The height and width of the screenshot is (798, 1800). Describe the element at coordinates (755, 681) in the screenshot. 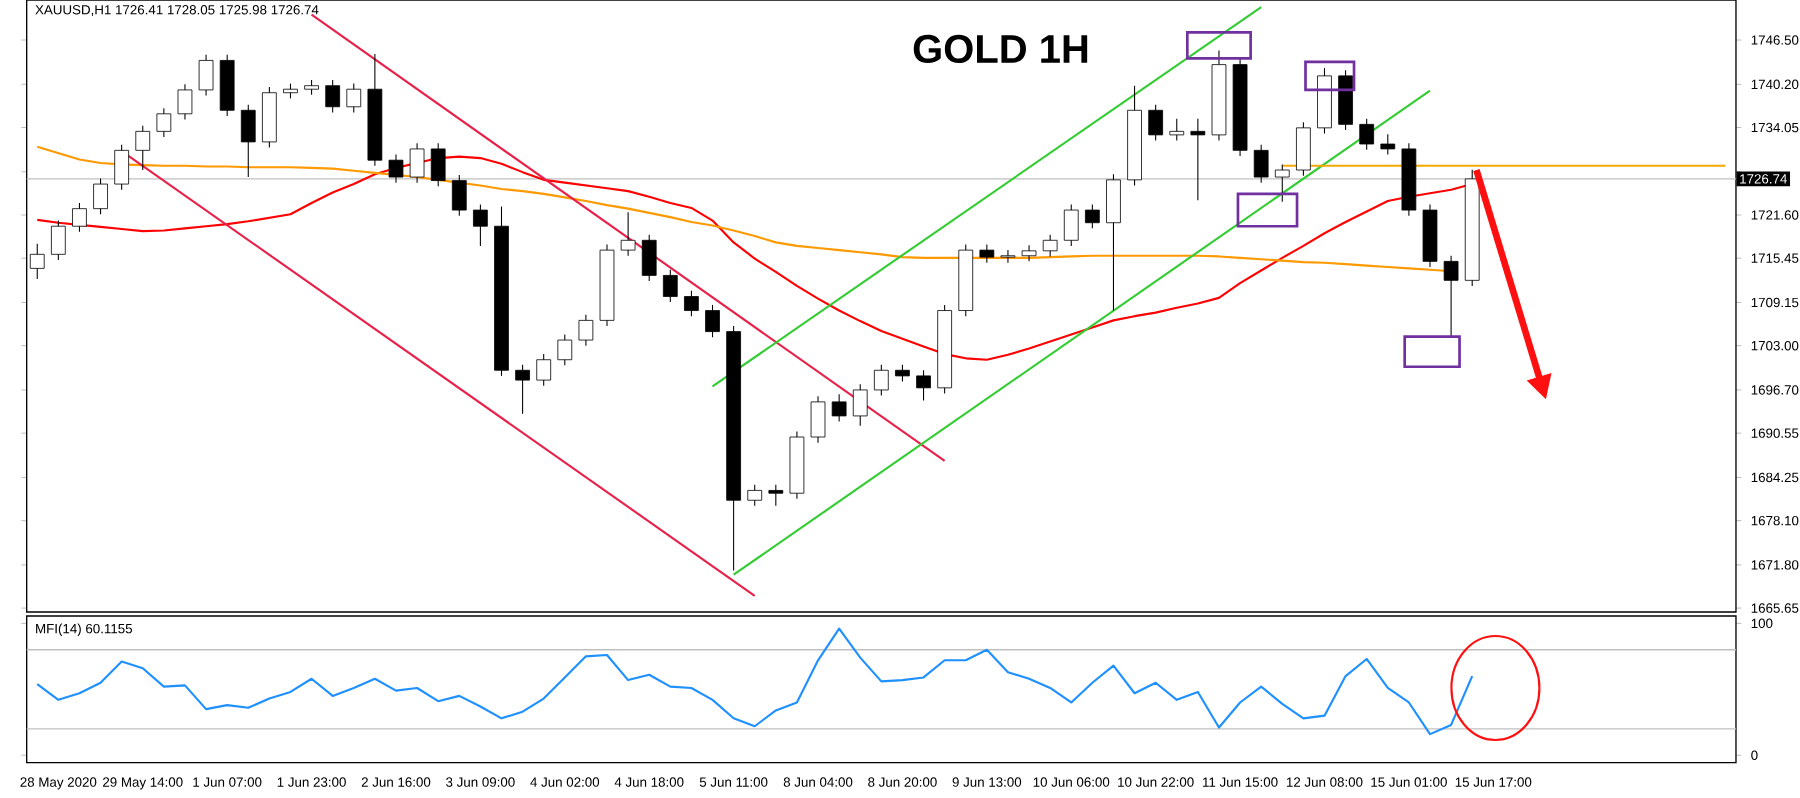

I see `line-series` at that location.